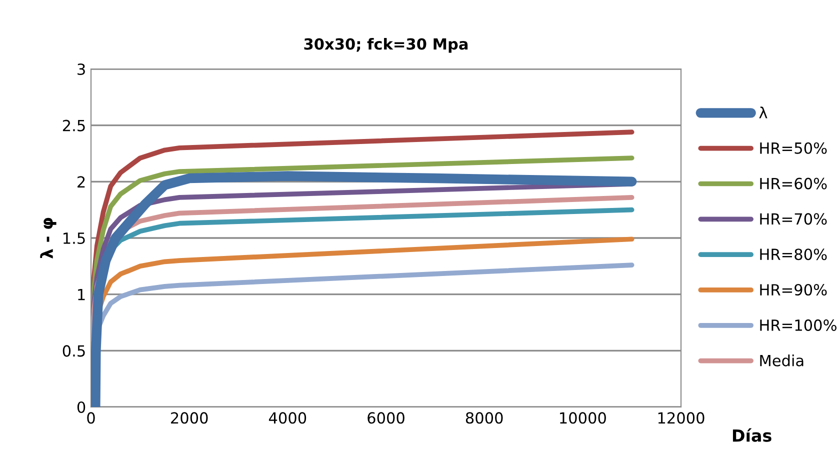 This screenshot has width=837, height=457. Describe the element at coordinates (91, 418) in the screenshot. I see `x-tick-label: 0` at that location.